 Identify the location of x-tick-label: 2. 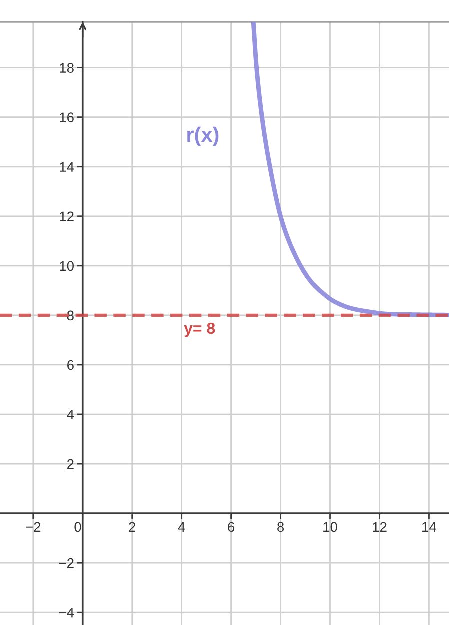
(132, 527).